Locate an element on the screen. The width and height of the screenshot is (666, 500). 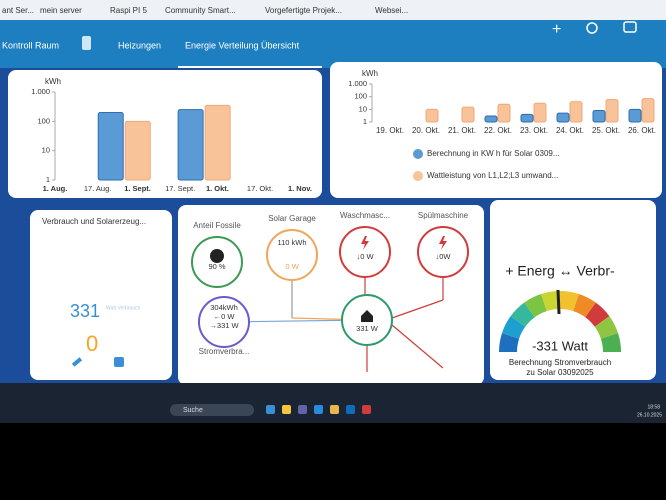
nav-tab: Heizungen is located at coordinates (139, 45).